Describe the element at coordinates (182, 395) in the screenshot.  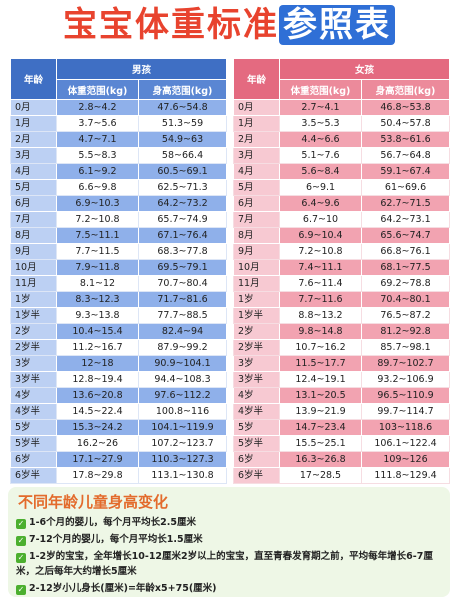
I see `range-cell: 97.6~112.2` at that location.